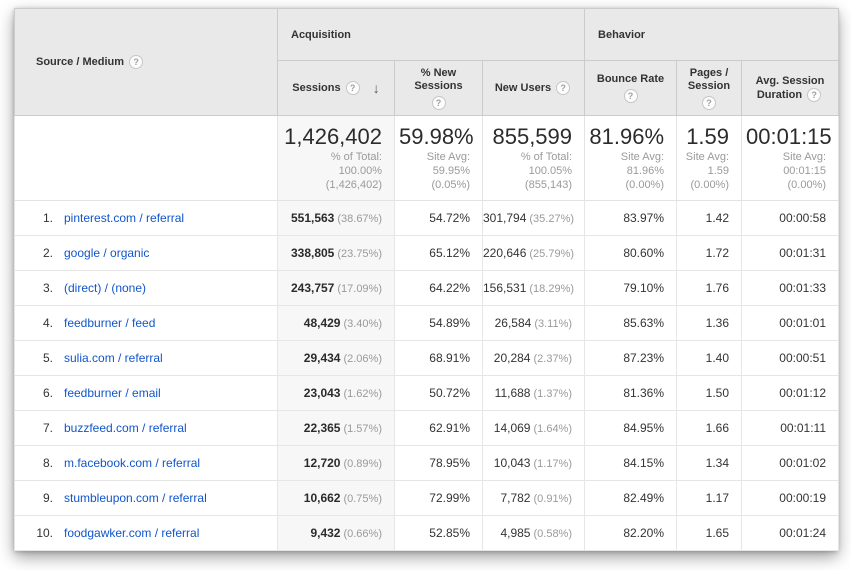  Describe the element at coordinates (523, 87) in the screenshot. I see `new-users-header-label: New Users` at that location.